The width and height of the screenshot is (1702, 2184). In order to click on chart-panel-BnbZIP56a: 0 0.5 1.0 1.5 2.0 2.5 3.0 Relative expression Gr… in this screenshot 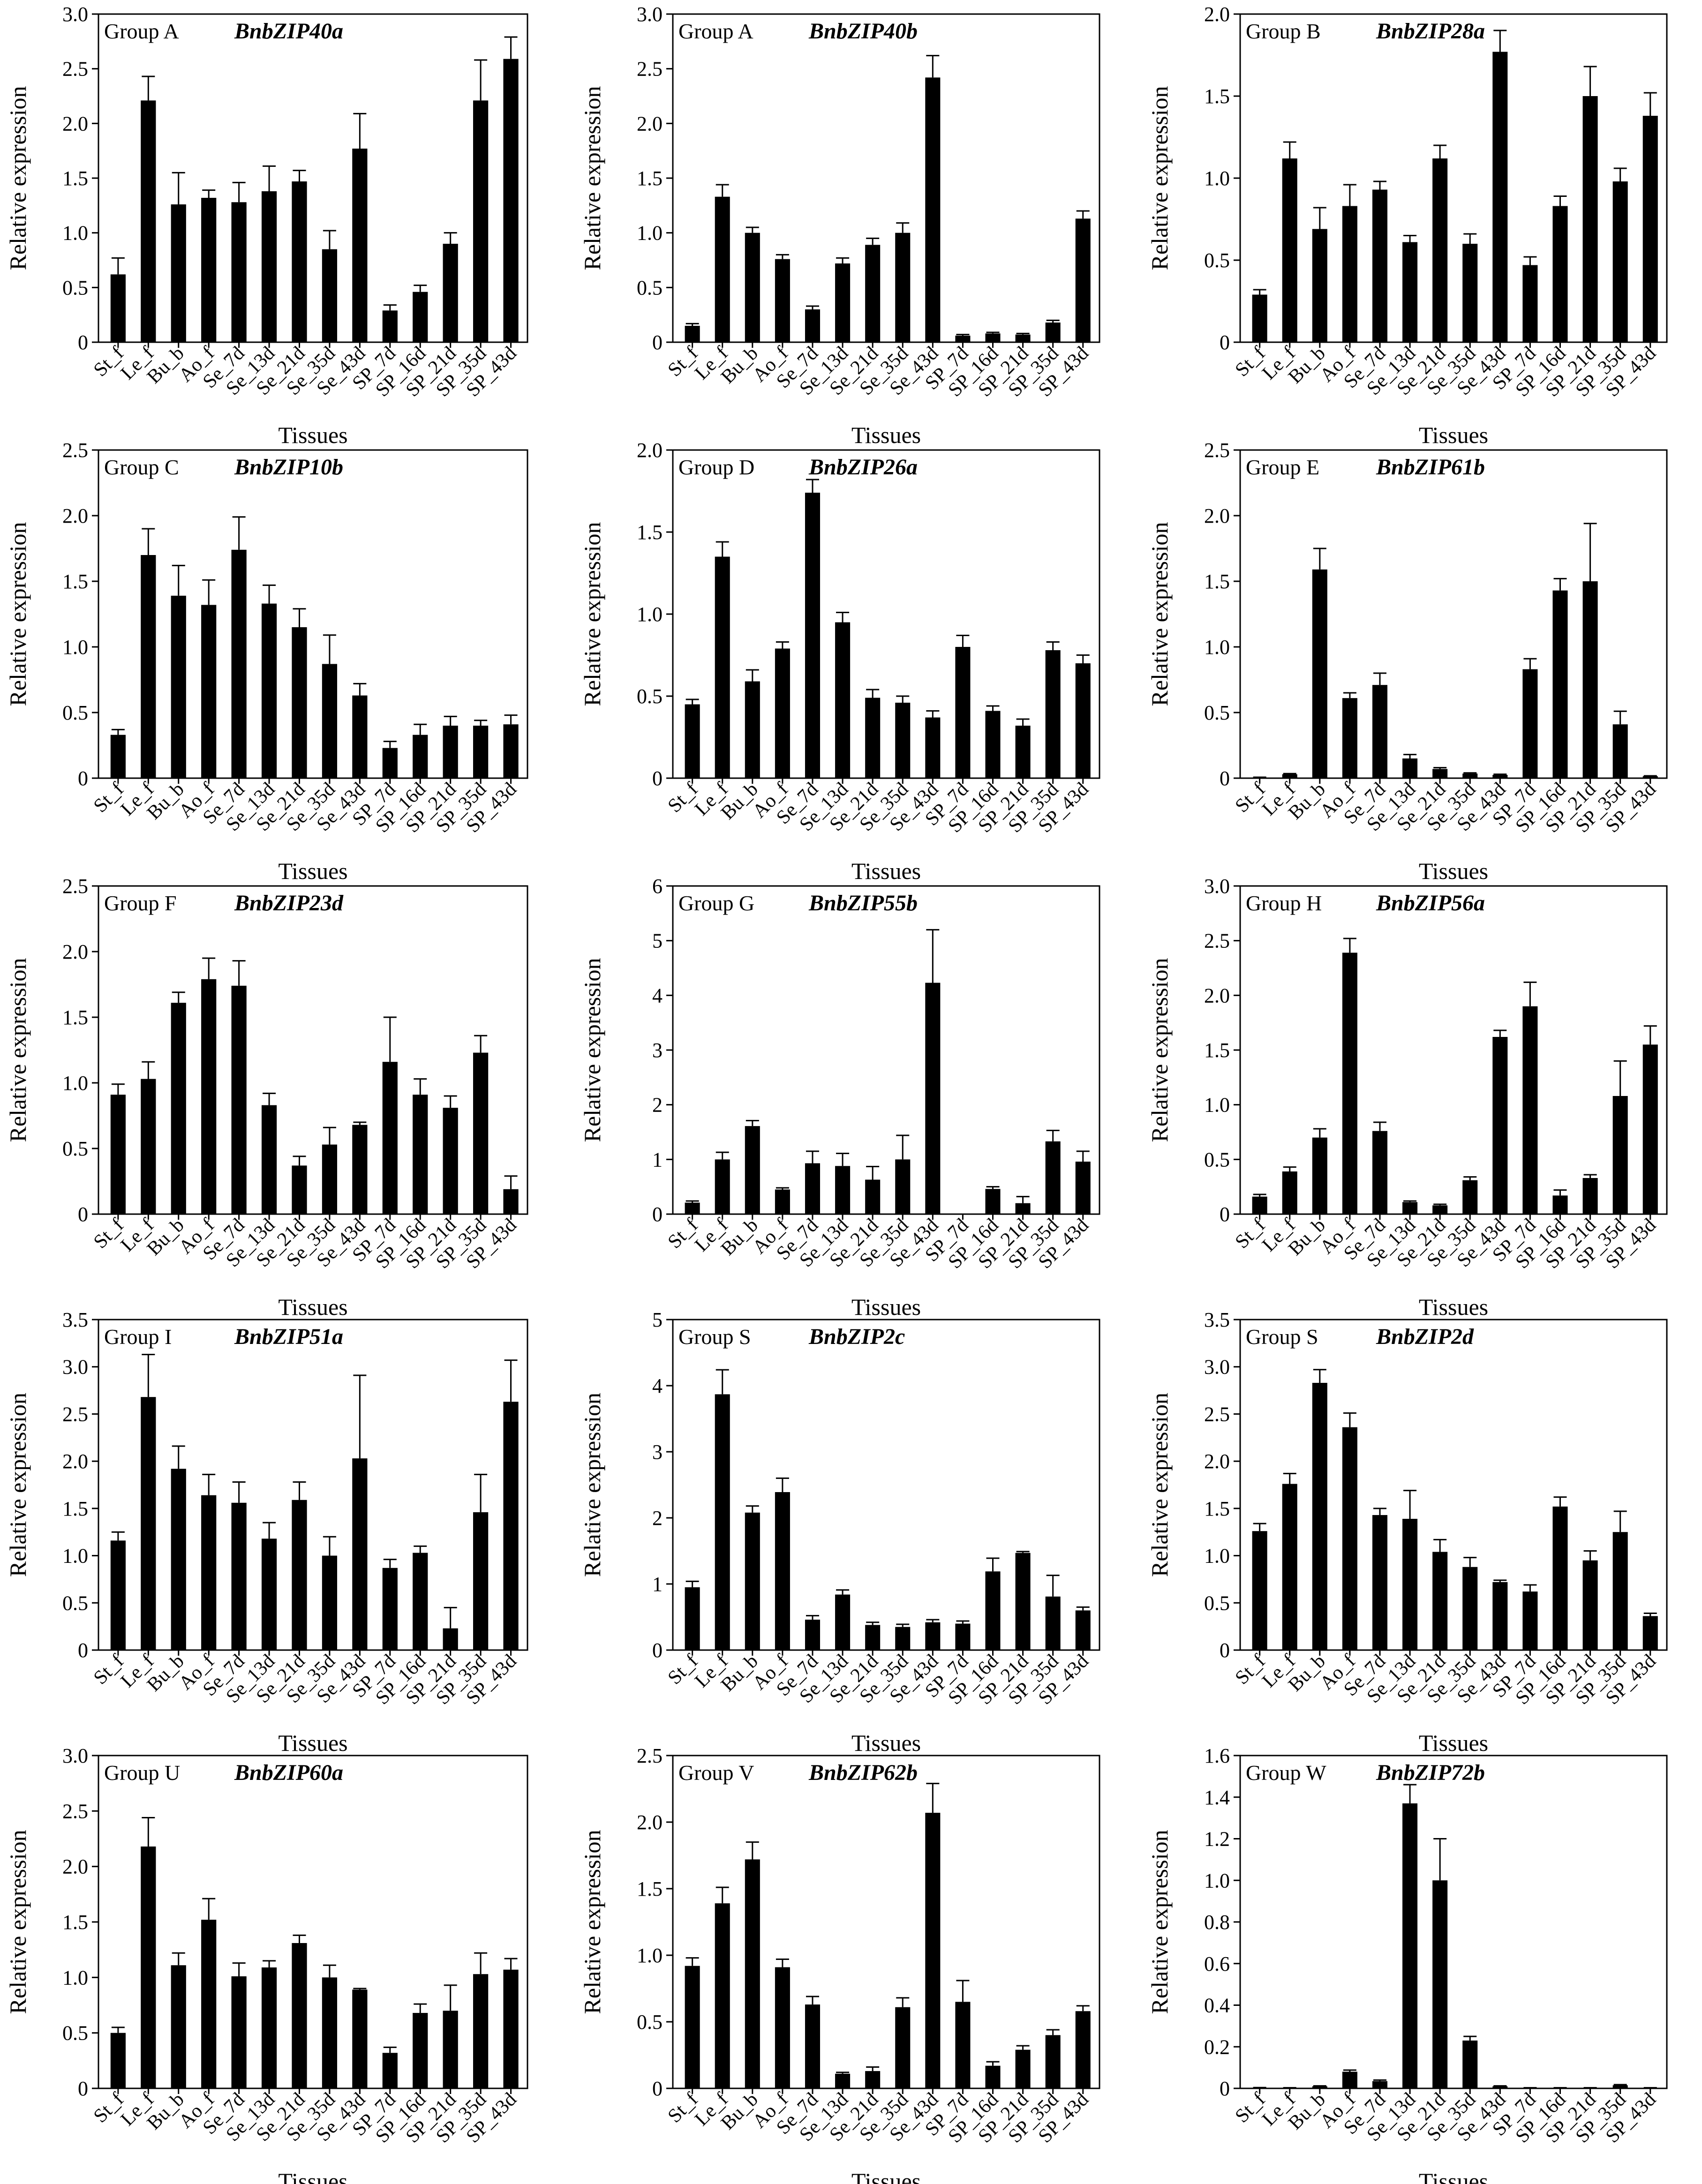, I will do `click(1407, 1097)`.